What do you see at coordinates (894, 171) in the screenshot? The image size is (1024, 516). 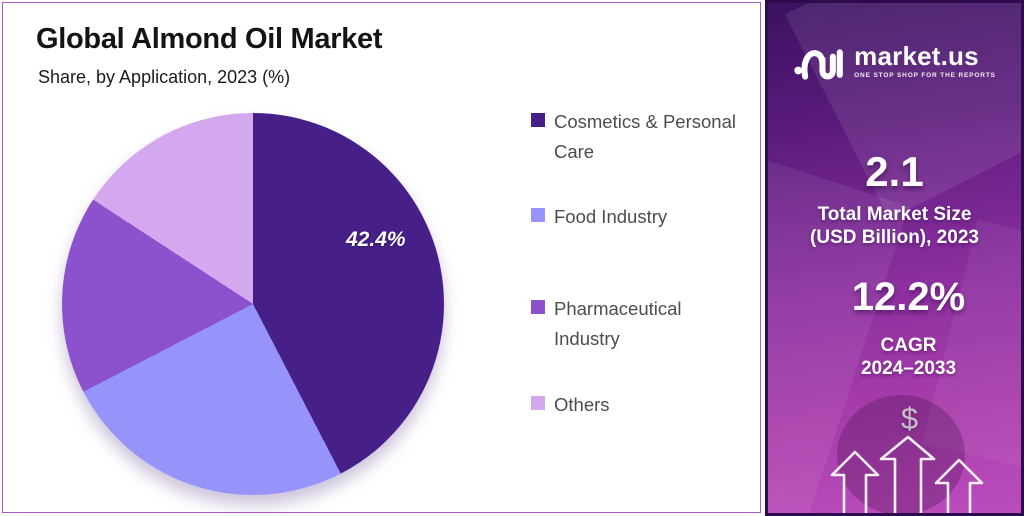 I see `market-size-value: 2.1` at bounding box center [894, 171].